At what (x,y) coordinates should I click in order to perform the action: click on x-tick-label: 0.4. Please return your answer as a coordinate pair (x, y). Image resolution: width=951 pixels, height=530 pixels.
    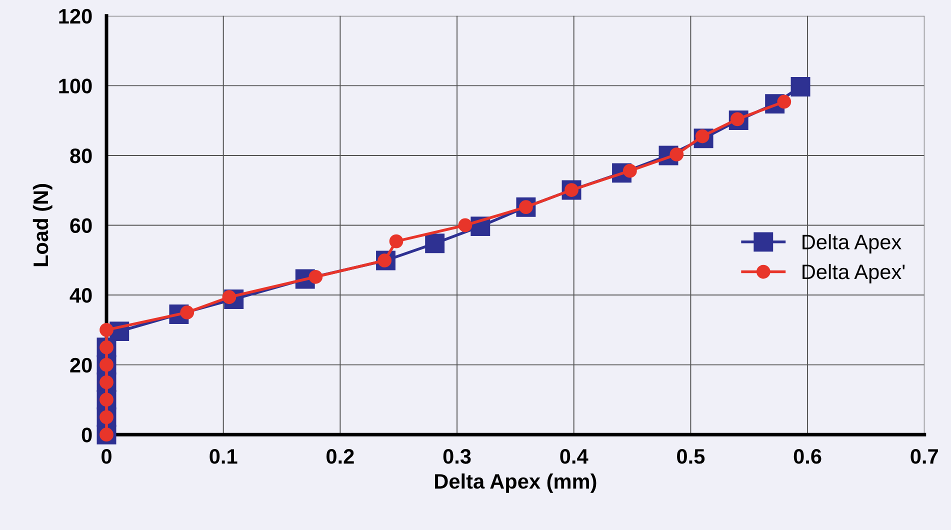
    Looking at the image, I should click on (574, 456).